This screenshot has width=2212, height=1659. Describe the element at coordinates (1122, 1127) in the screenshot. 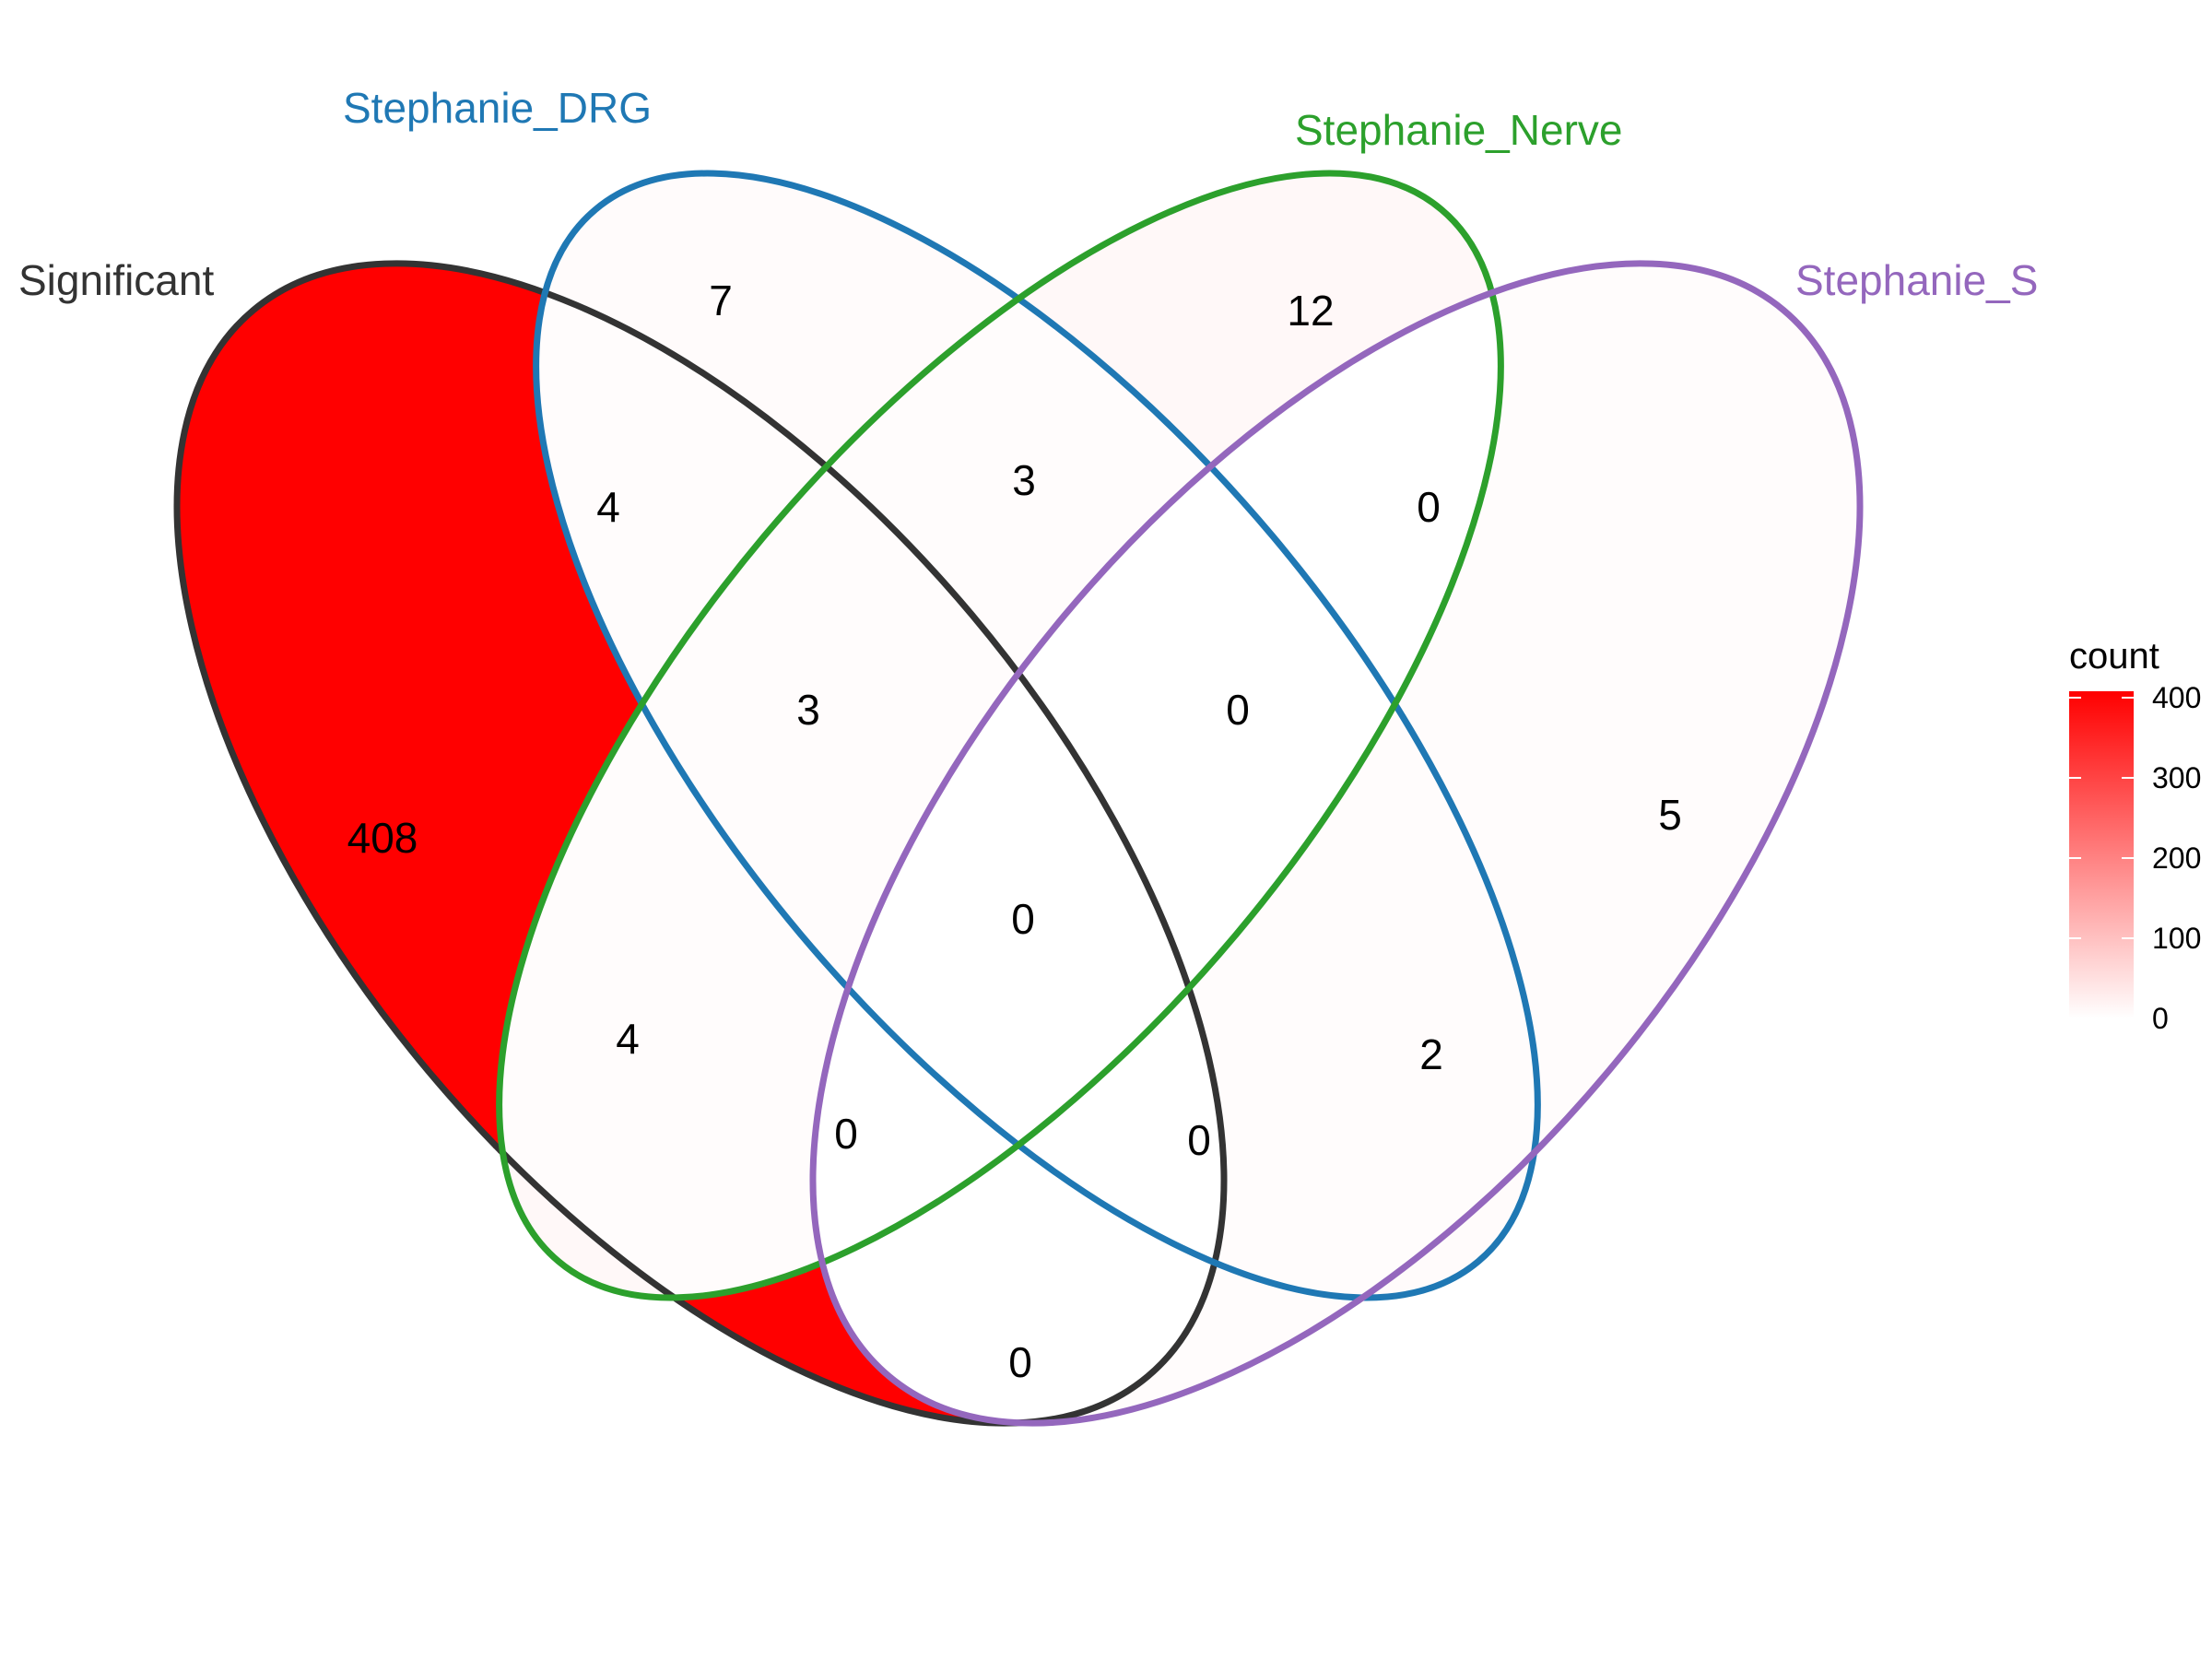

I see `region-fill-significant-drg-s` at that location.